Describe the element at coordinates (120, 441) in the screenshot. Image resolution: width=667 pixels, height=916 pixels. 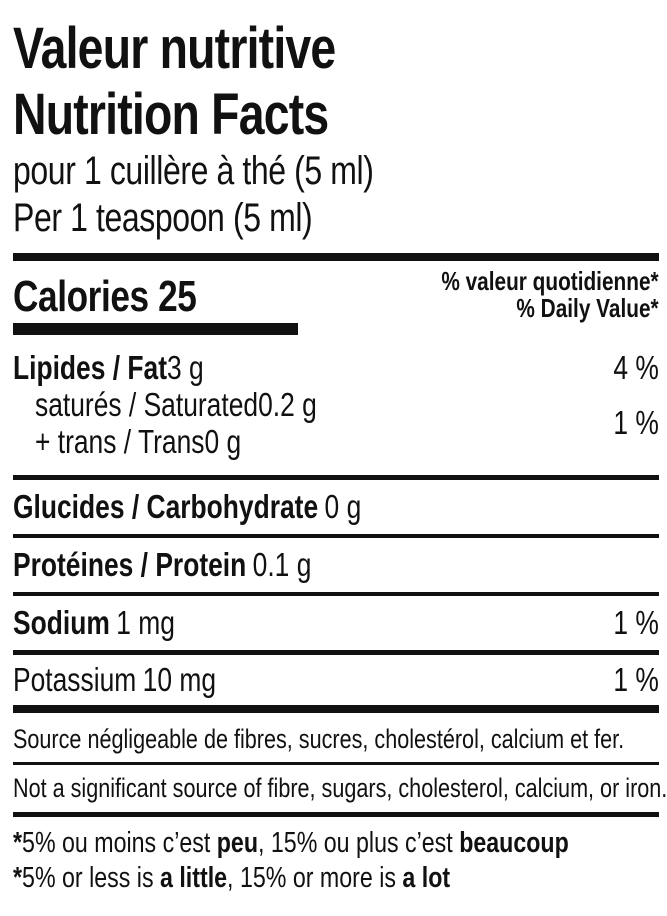
I see `trans-name: + trans / Trans` at that location.